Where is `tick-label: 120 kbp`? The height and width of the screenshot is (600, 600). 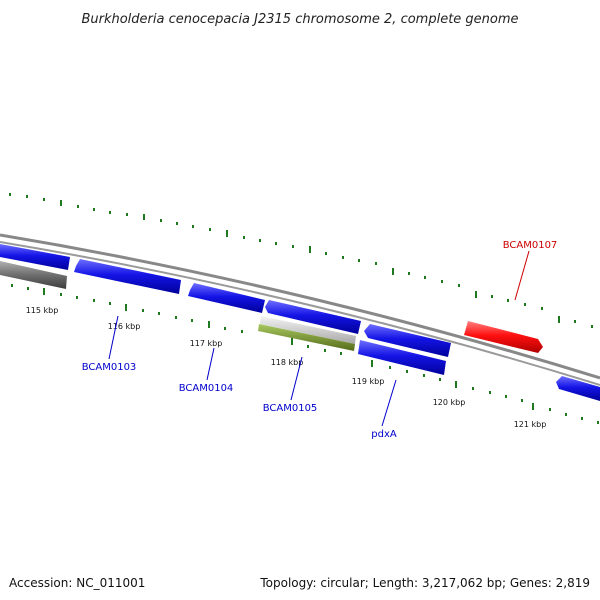
tick-label: 120 kbp is located at coordinates (449, 402).